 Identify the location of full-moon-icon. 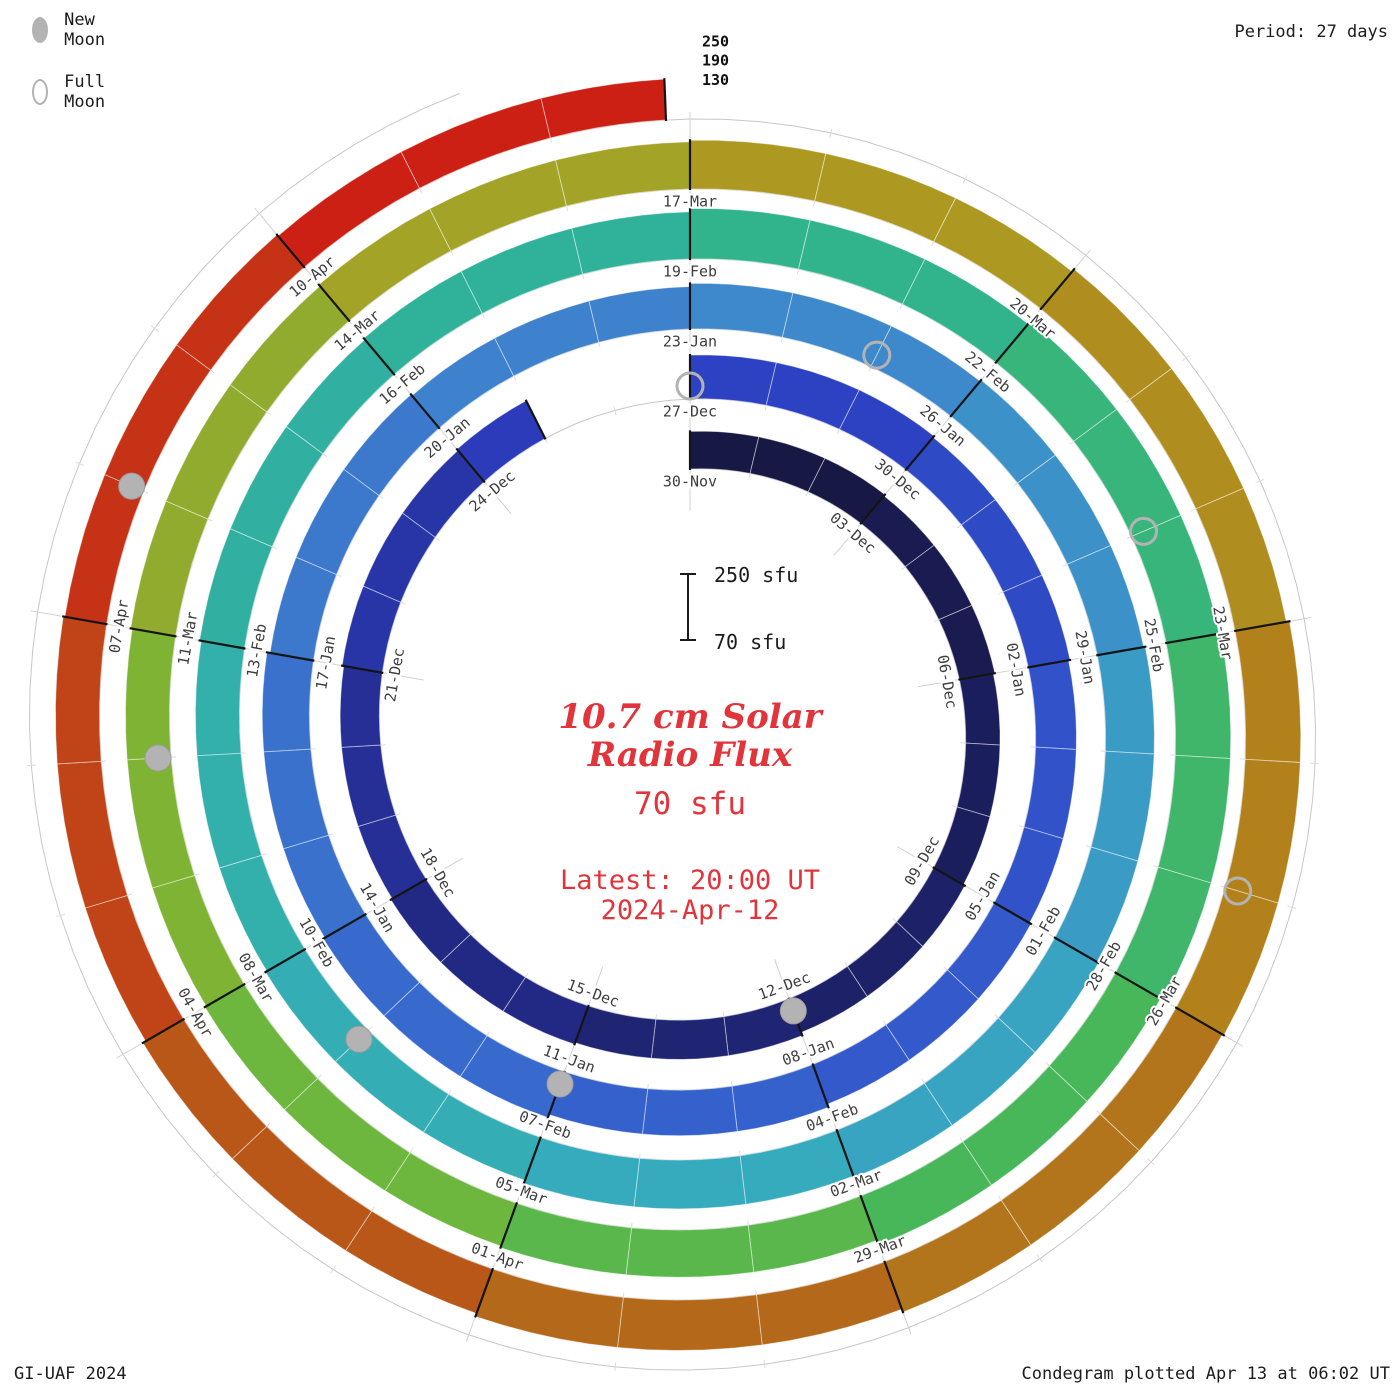
(40, 92).